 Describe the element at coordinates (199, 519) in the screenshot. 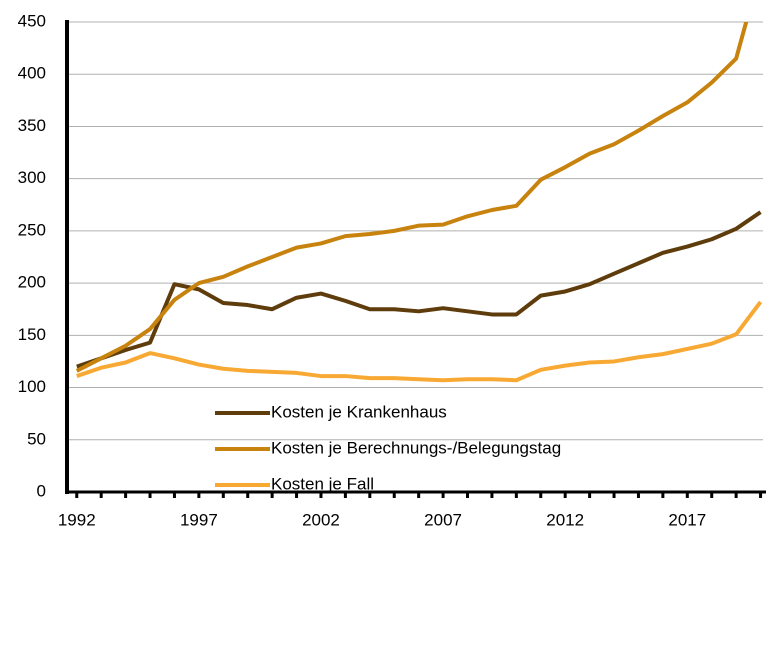

I see `x-tick-label: 1997` at that location.